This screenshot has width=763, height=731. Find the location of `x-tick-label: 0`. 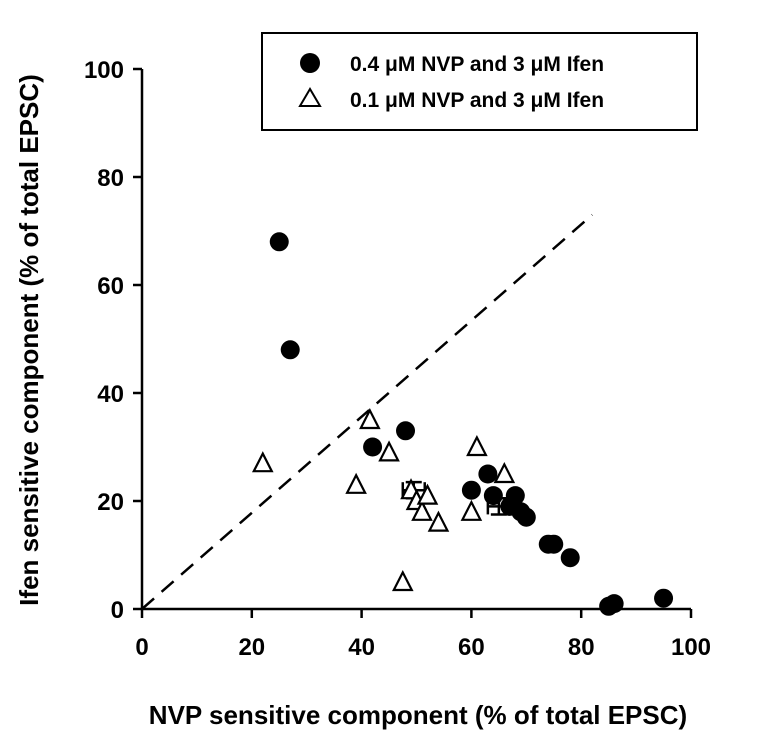

x-tick-label: 0 is located at coordinates (141, 647).